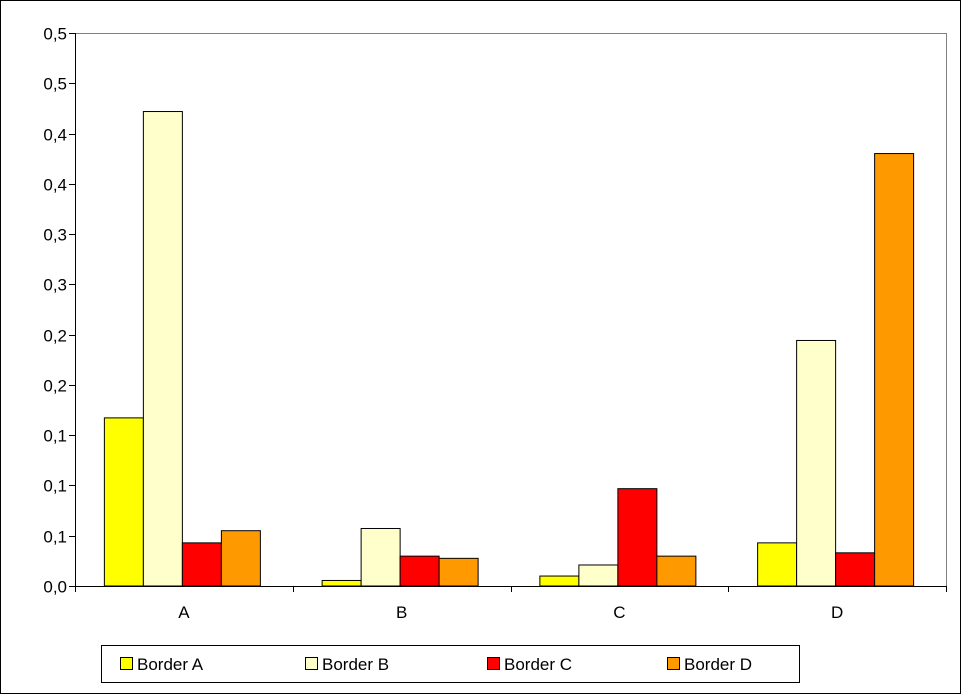  I want to click on bar-border-b-d, so click(816, 463).